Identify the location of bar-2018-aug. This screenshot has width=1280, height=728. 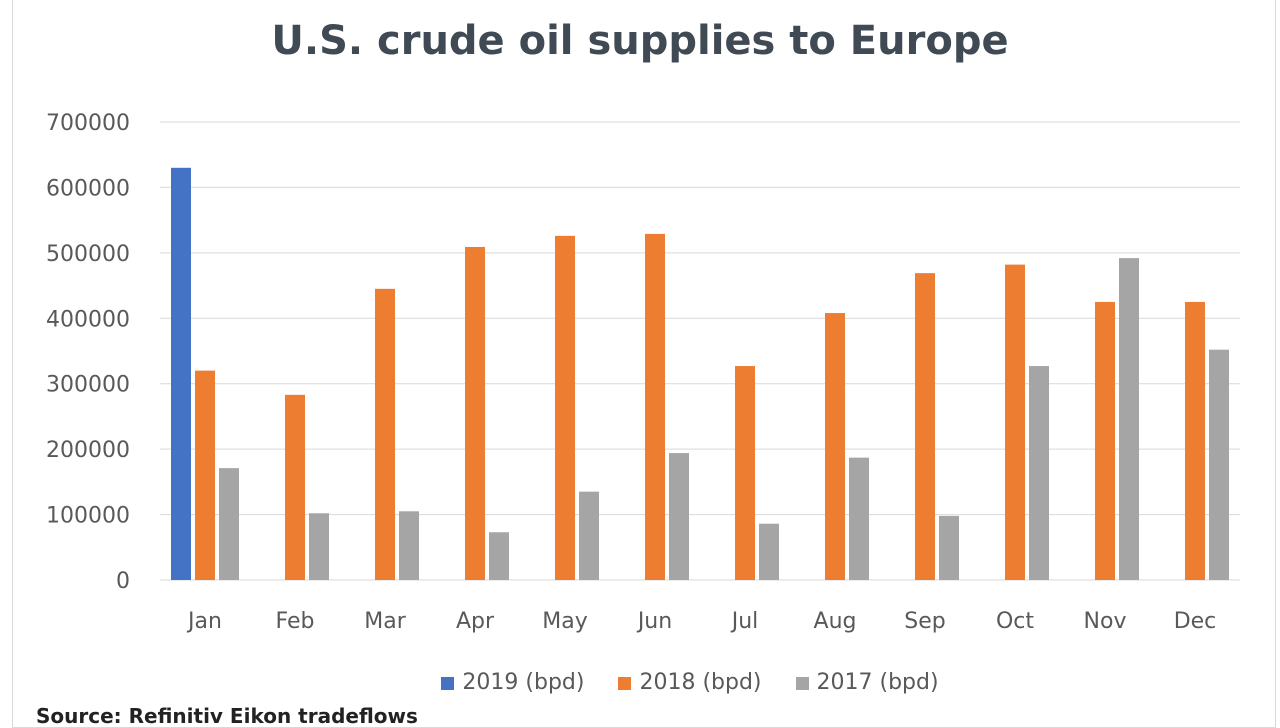
(835, 446).